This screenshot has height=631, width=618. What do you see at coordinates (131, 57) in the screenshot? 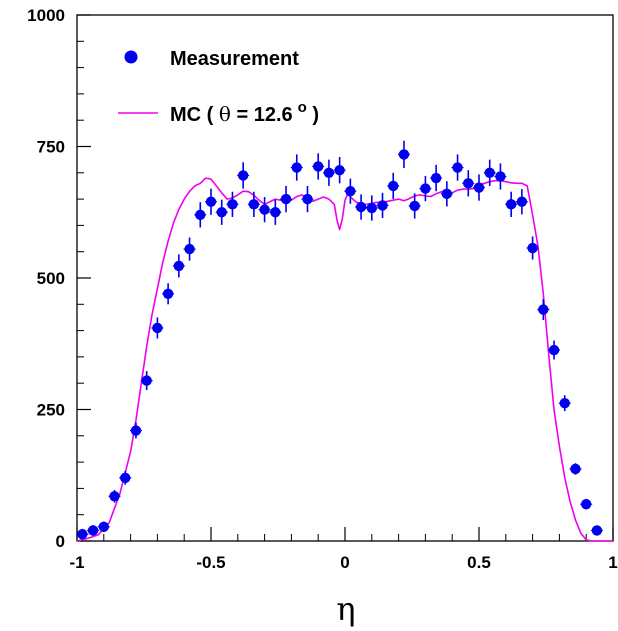
I see `legend-measurement-marker` at bounding box center [131, 57].